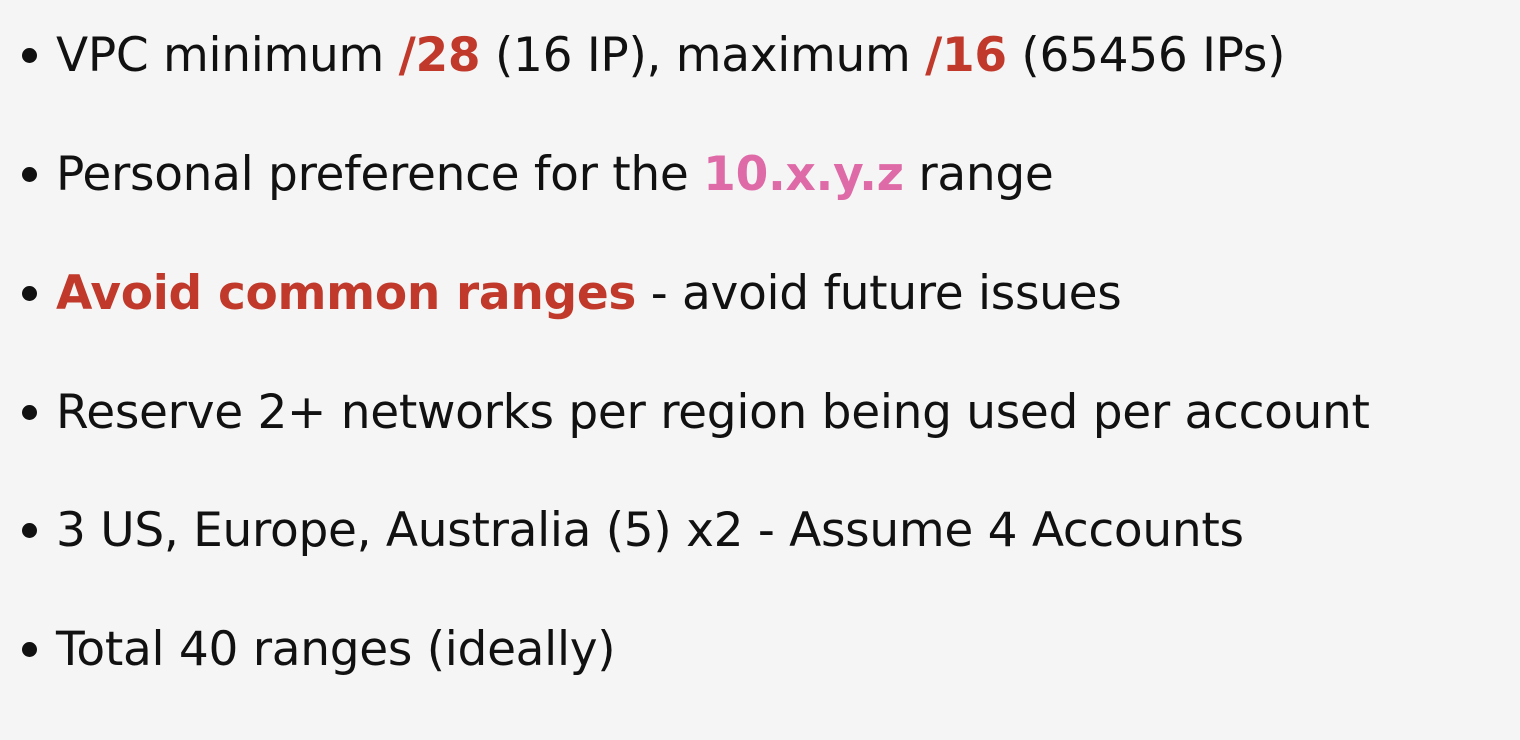  I want to click on min-cidr-highlight: /28, so click(439, 55).